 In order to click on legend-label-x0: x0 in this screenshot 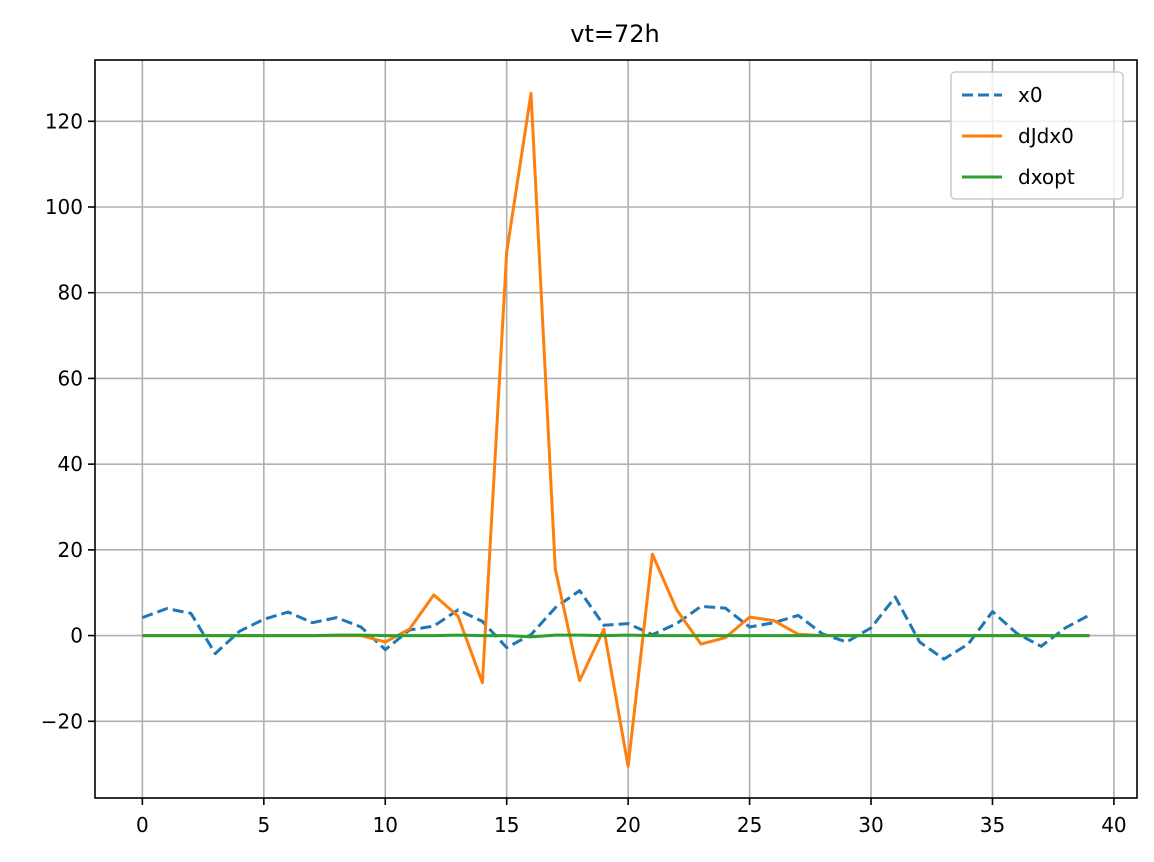, I will do `click(1030, 95)`.